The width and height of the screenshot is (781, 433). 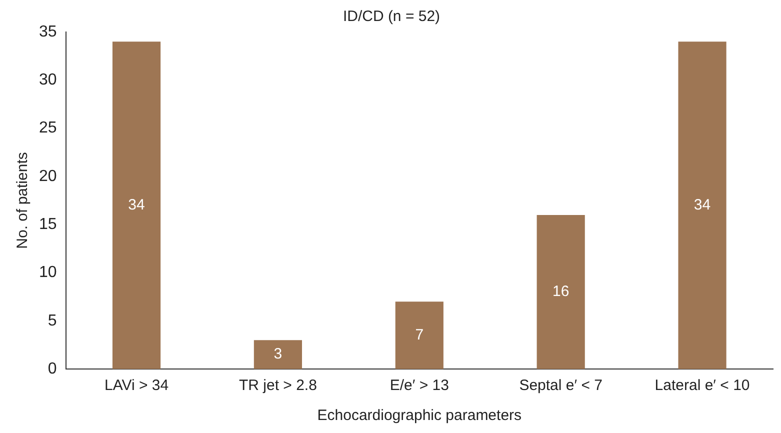 What do you see at coordinates (52, 369) in the screenshot?
I see `y-tick-label: 0` at bounding box center [52, 369].